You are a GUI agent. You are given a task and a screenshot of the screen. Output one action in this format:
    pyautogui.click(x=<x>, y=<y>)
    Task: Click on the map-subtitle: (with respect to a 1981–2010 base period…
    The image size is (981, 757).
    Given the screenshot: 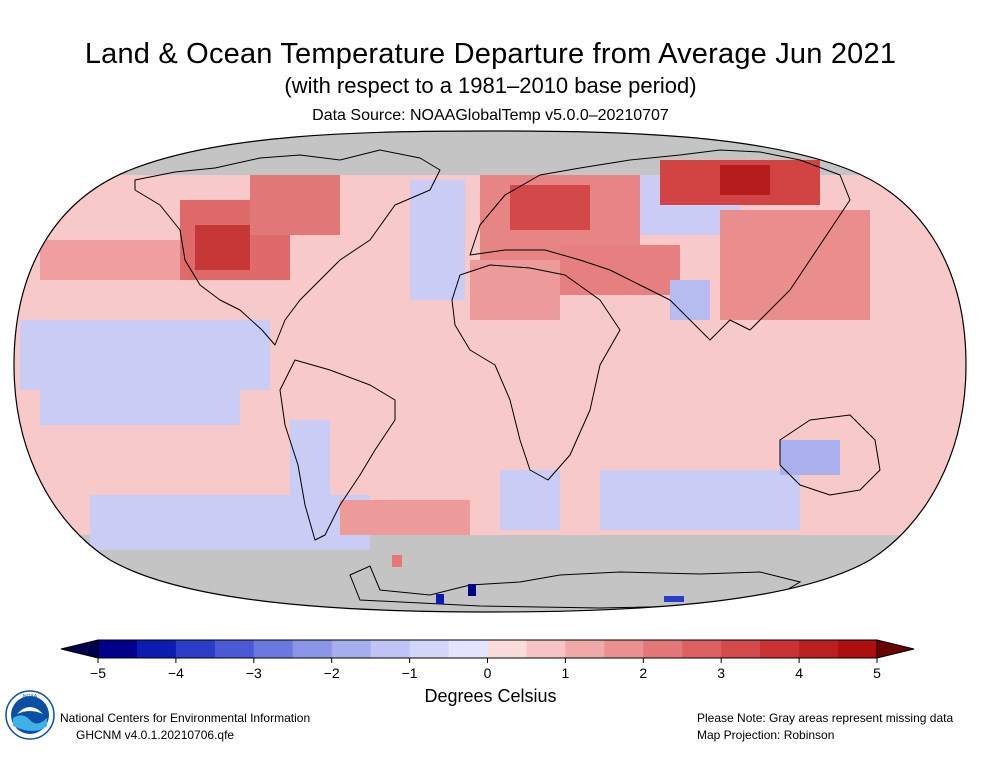 What is the action you would take?
    pyautogui.click(x=490, y=85)
    